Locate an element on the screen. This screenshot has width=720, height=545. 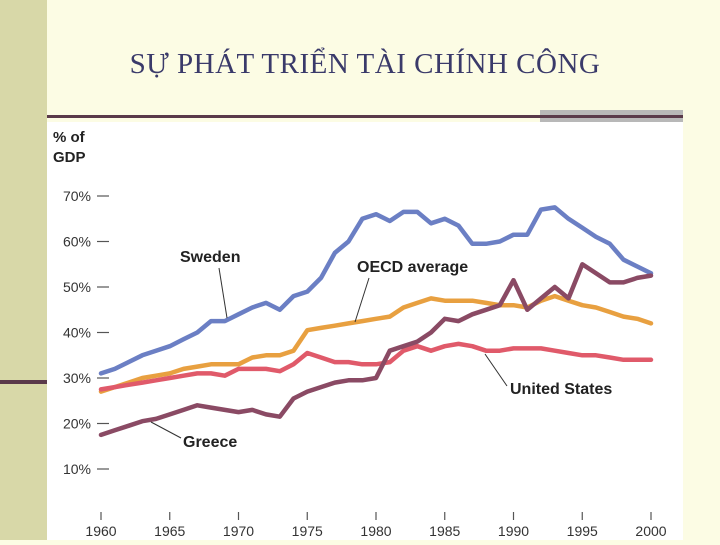
y-axis-ticks: 10% 20% 30% 40% 50% 60% 70% is located at coordinates (86, 332).